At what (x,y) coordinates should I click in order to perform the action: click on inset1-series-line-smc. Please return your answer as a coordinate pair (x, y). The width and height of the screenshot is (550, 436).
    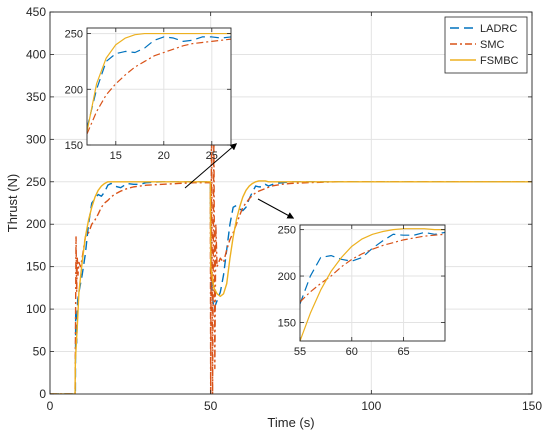
    Looking at the image, I should click on (159, 86).